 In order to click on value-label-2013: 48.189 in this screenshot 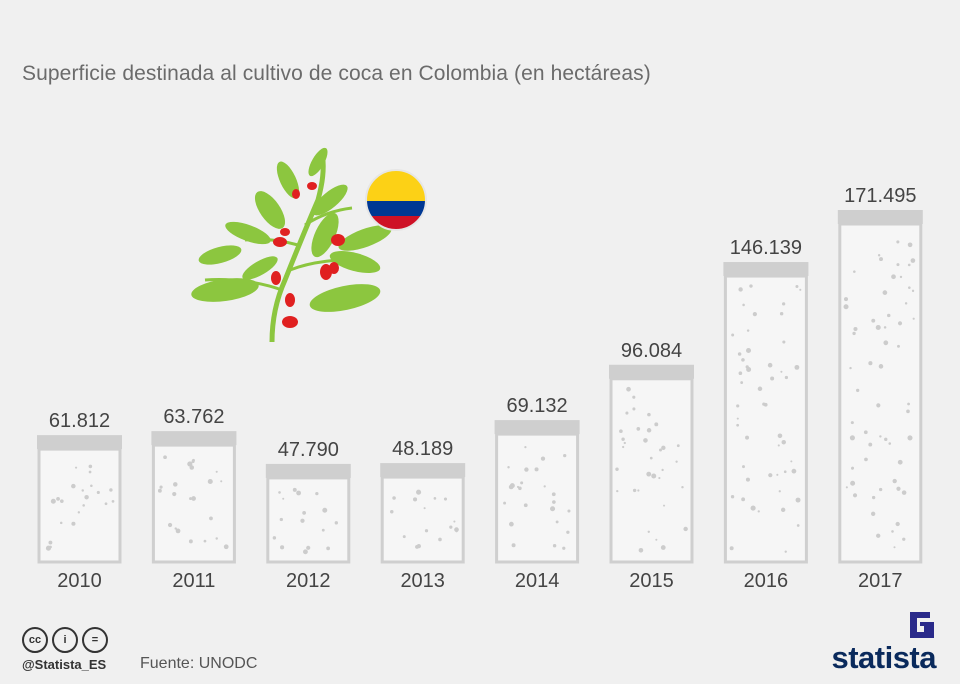, I will do `click(422, 449)`.